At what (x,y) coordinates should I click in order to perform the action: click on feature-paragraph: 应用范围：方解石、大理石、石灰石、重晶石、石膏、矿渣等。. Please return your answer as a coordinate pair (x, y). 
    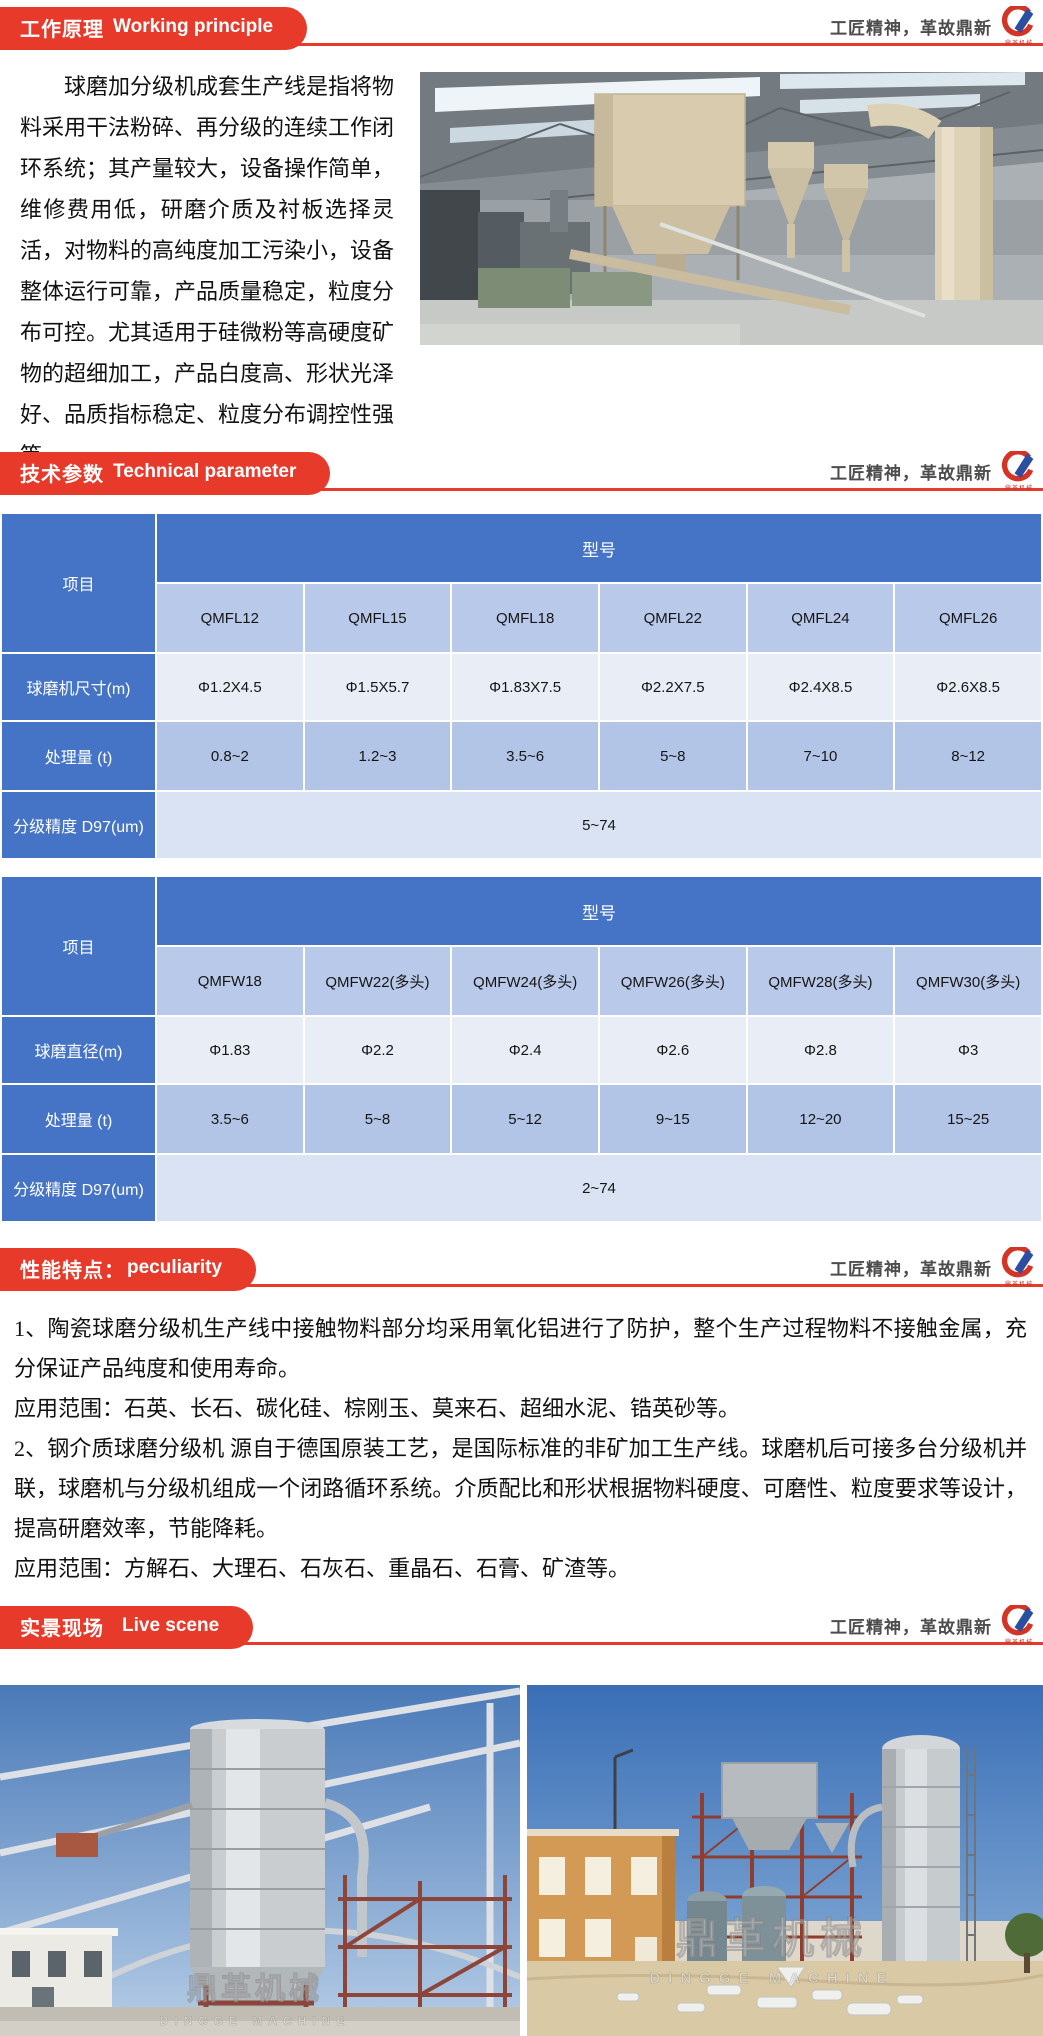
    Looking at the image, I should click on (322, 1568).